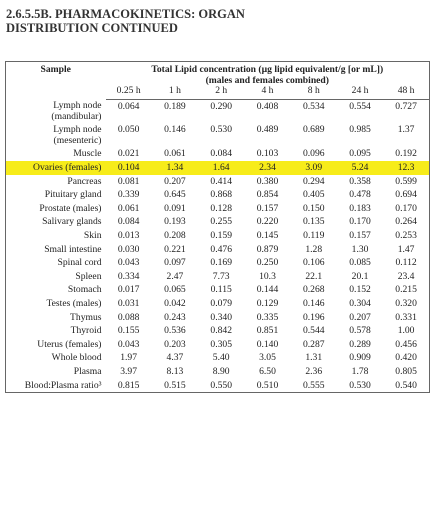 This screenshot has width=434, height=516. I want to click on value-cell: 0.221, so click(175, 249).